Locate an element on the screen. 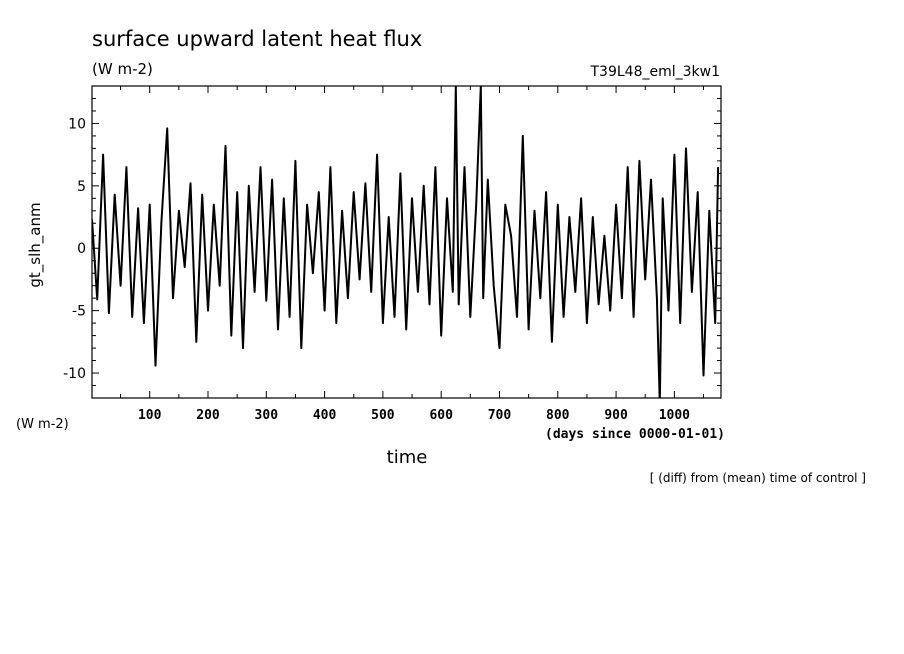 Image resolution: width=904 pixels, height=654 pixels. x-tick-label: 300 is located at coordinates (267, 415).